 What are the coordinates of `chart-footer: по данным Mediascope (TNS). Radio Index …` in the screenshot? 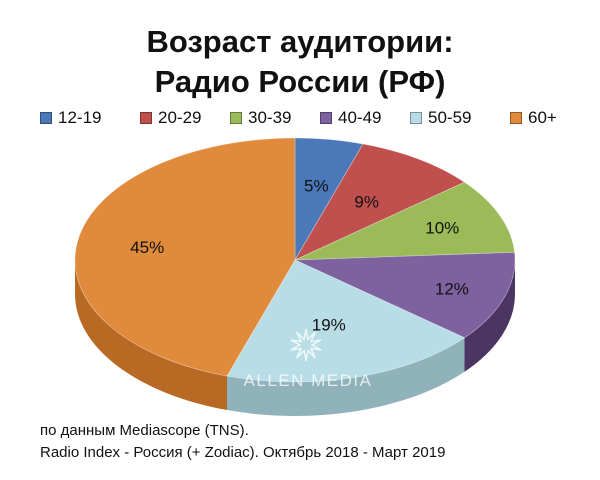 It's located at (242, 442).